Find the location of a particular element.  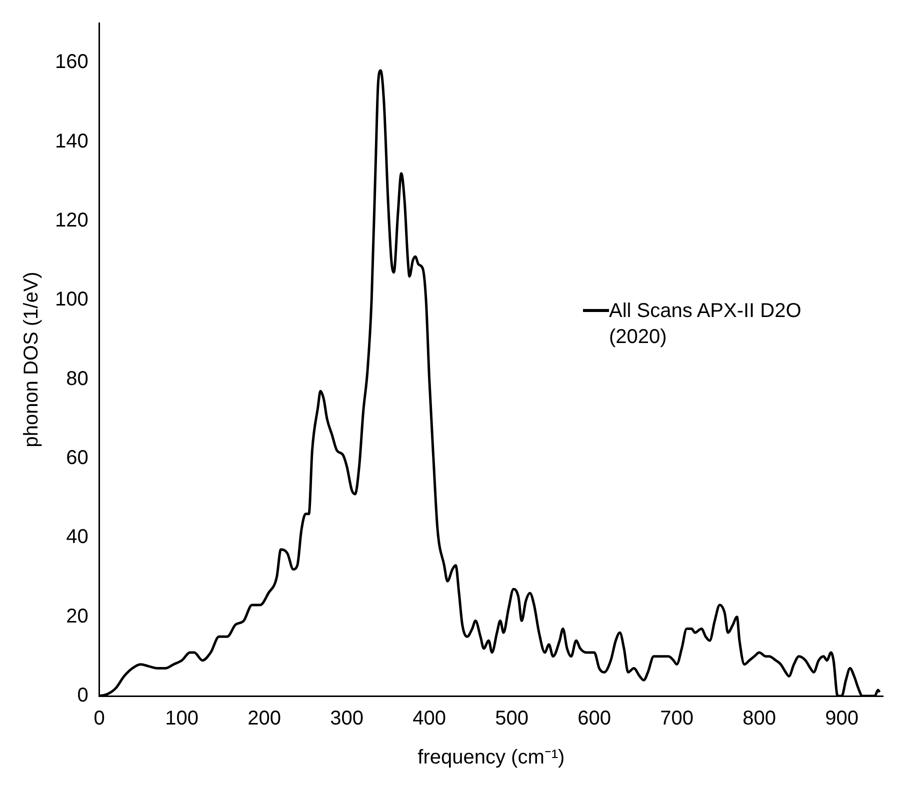

x-tick-label: 200 is located at coordinates (265, 719).